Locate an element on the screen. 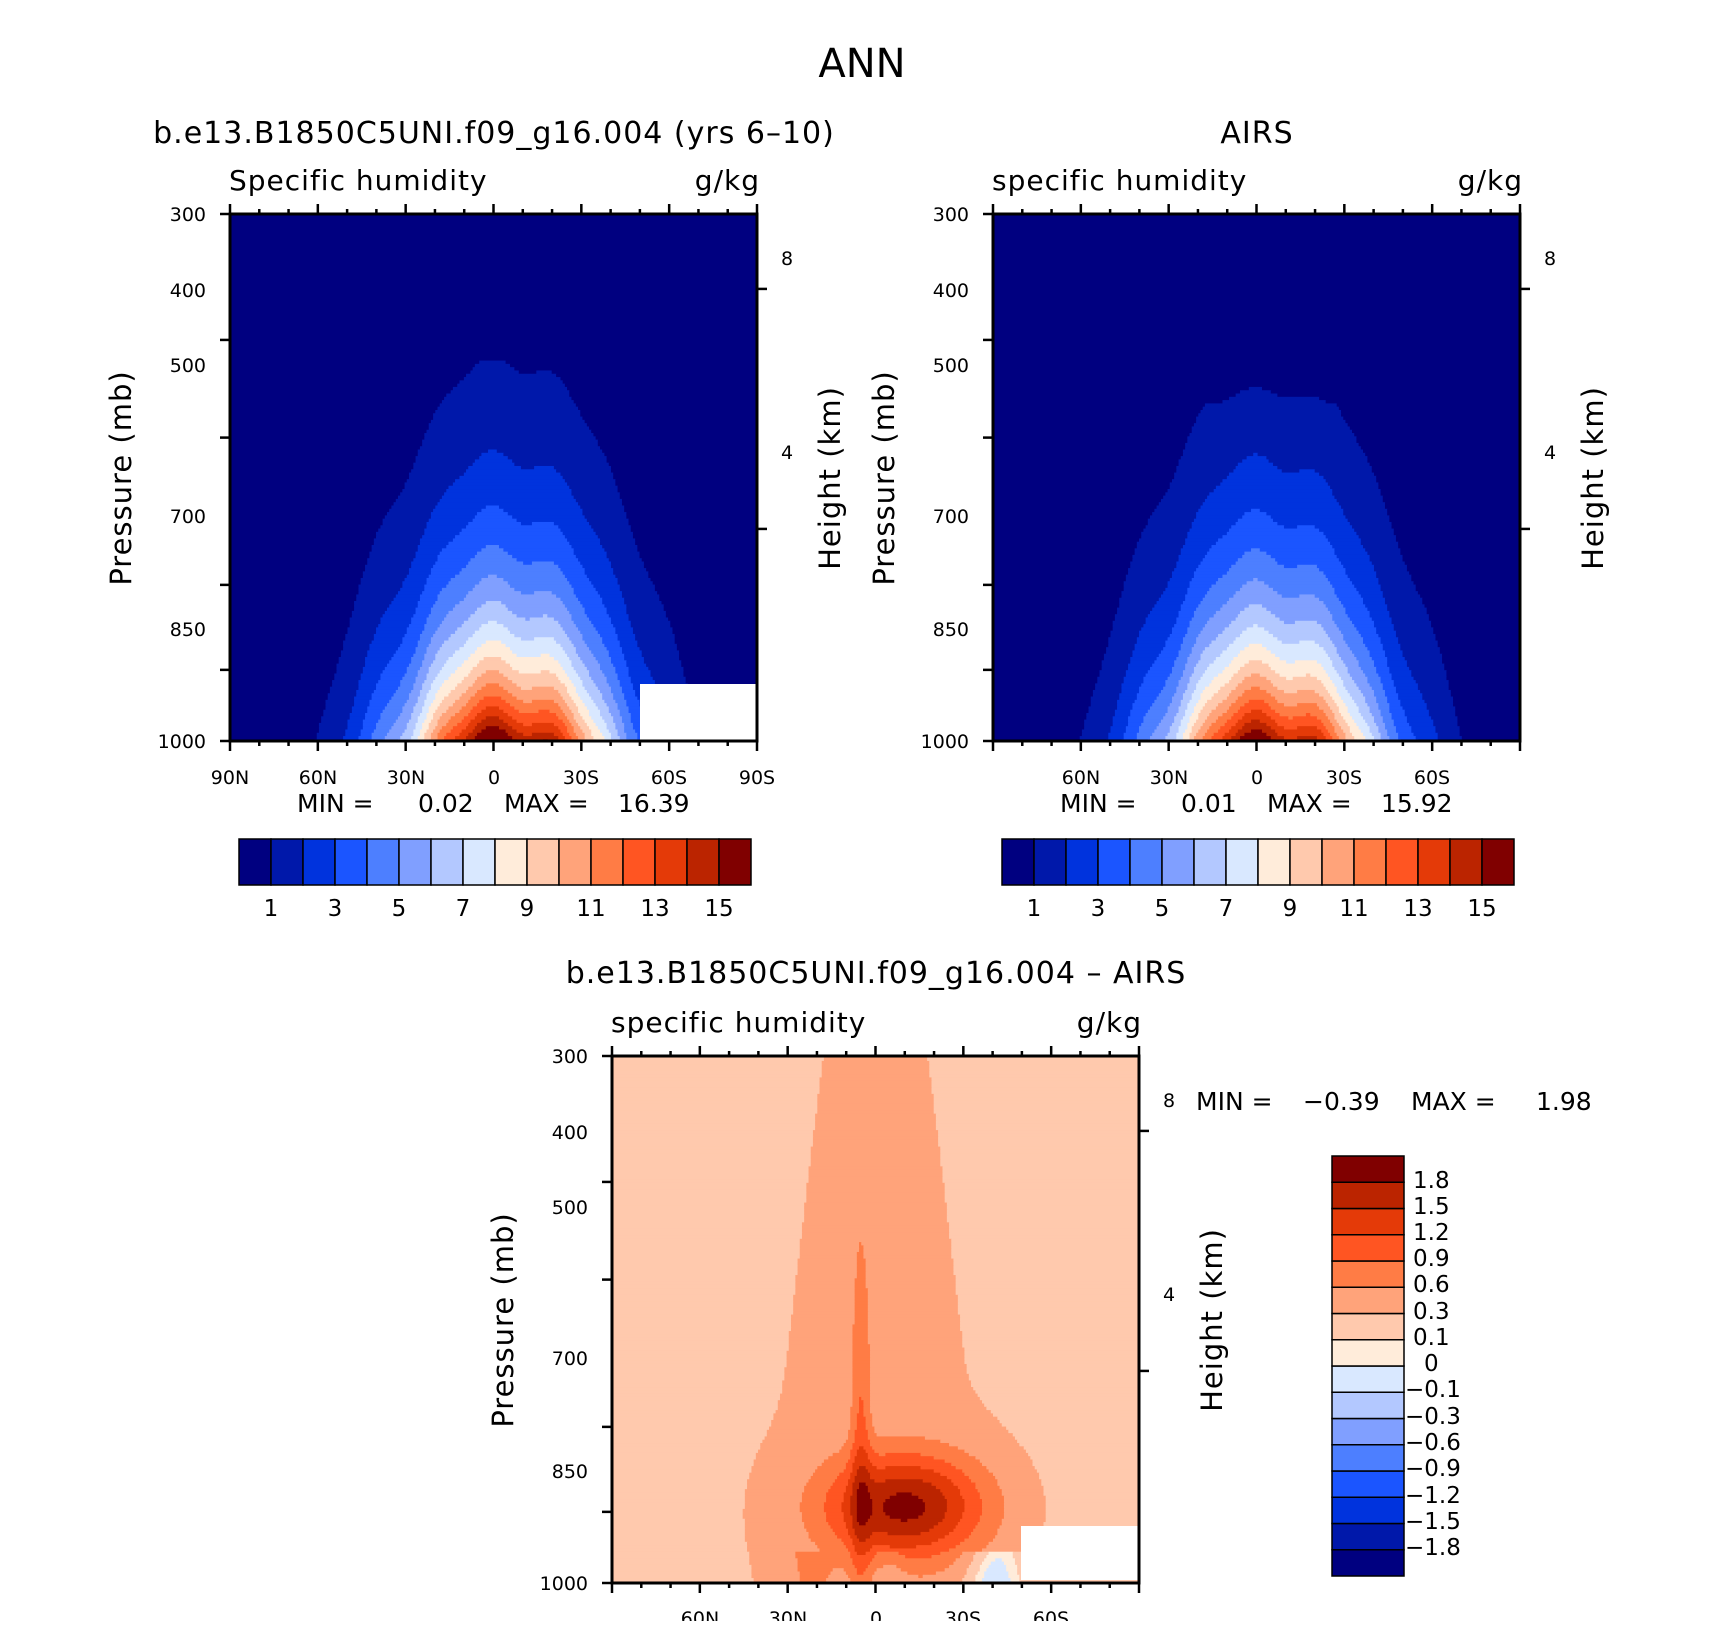  colorbar-label: 13 is located at coordinates (654, 909).